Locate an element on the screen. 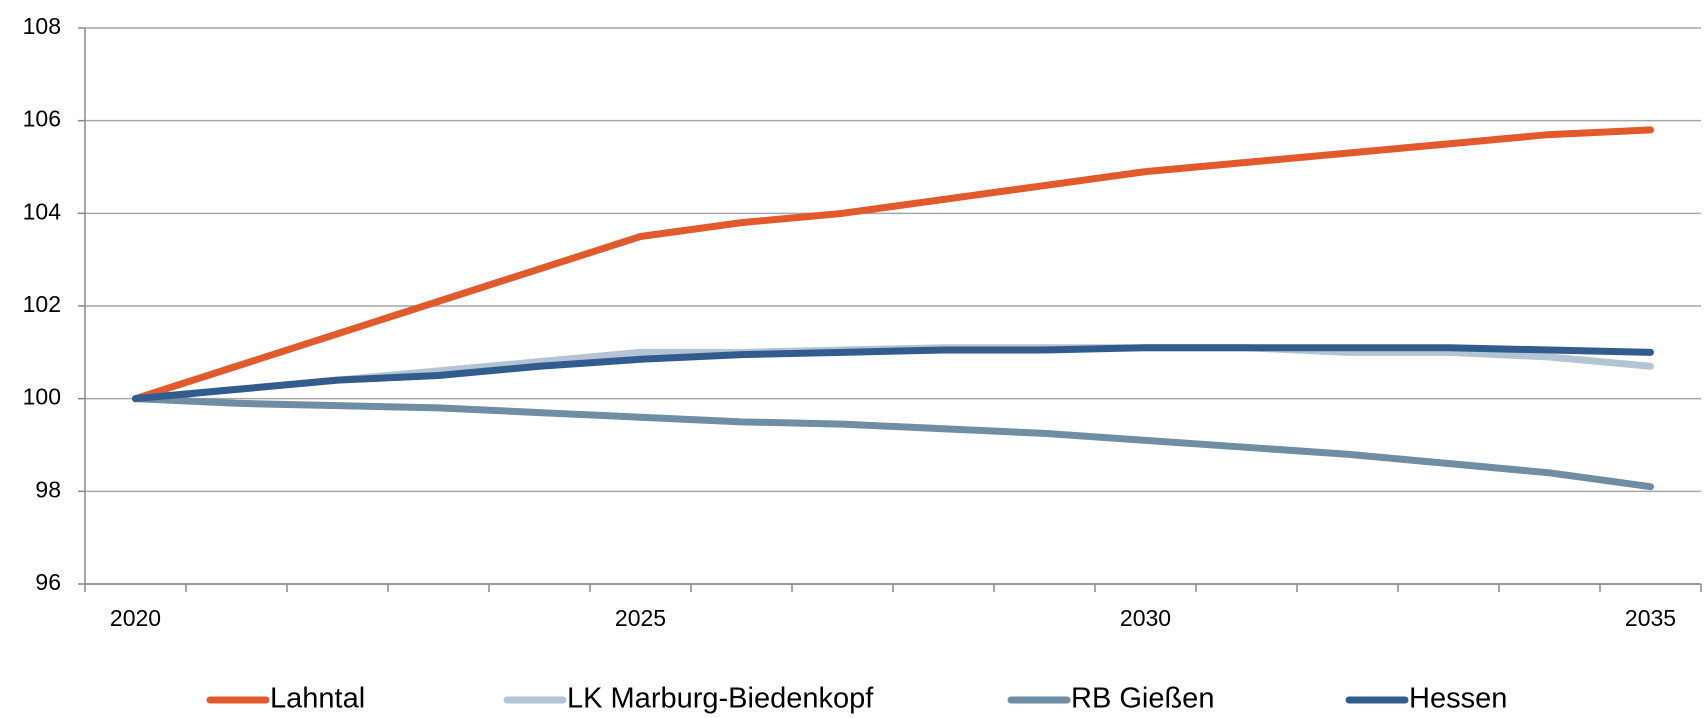  legend-label: Lahntal is located at coordinates (317, 699).